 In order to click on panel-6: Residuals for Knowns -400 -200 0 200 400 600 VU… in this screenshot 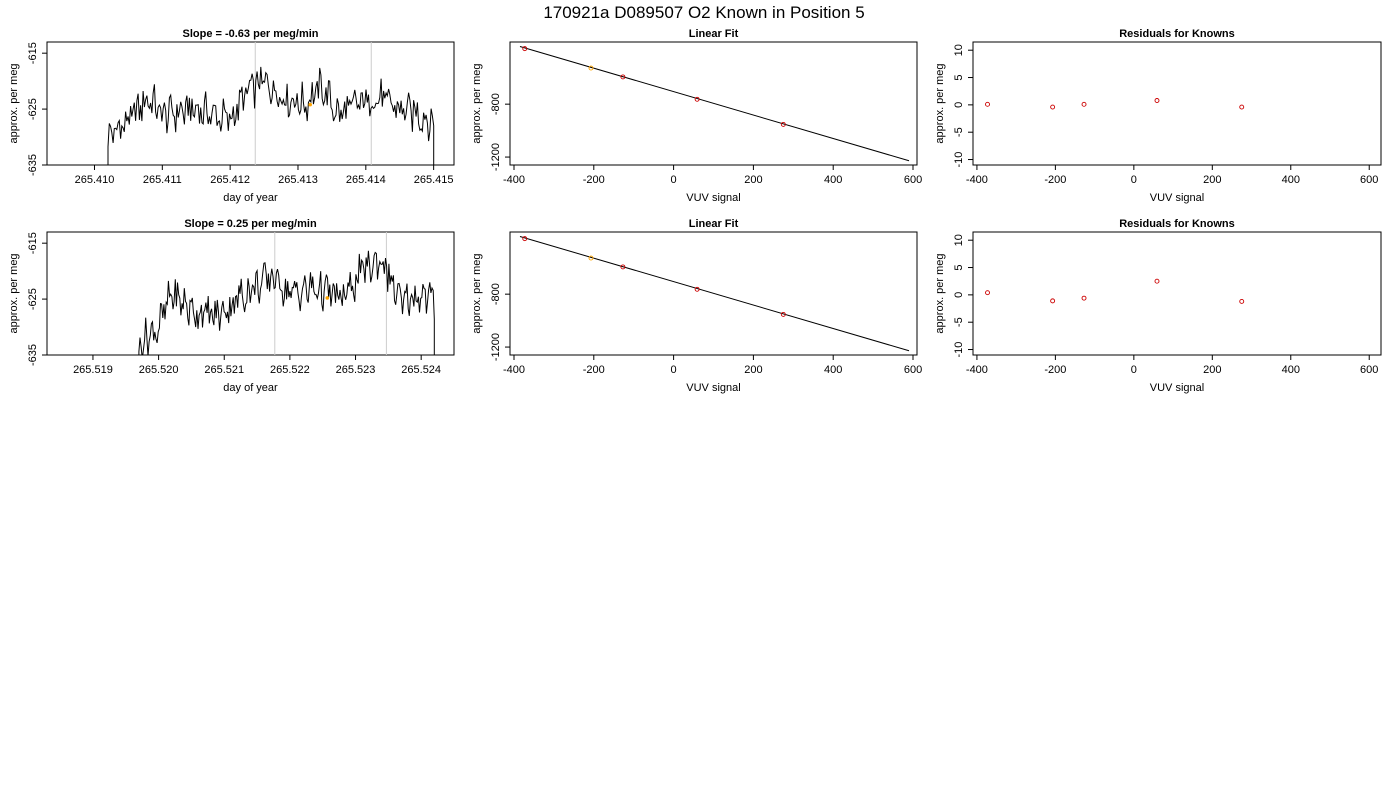, I will do `click(1158, 306)`.